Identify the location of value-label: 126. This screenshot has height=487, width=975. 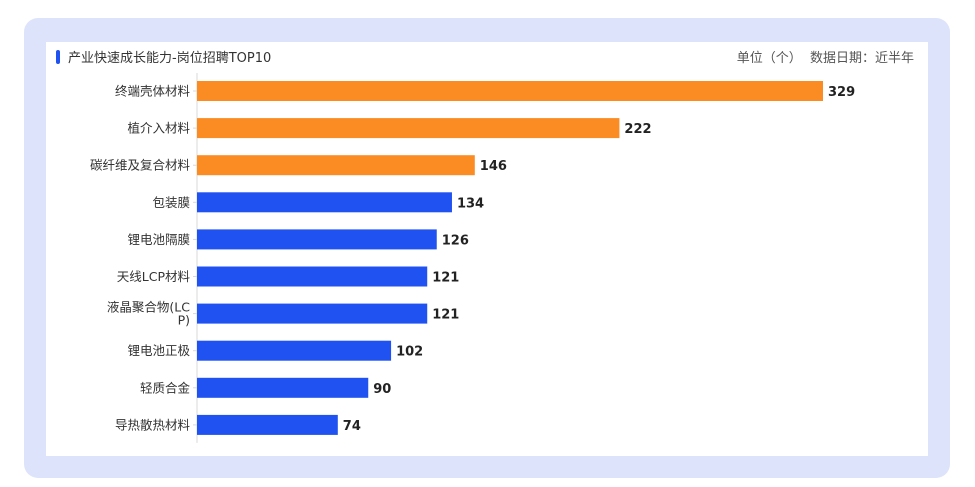
(455, 240).